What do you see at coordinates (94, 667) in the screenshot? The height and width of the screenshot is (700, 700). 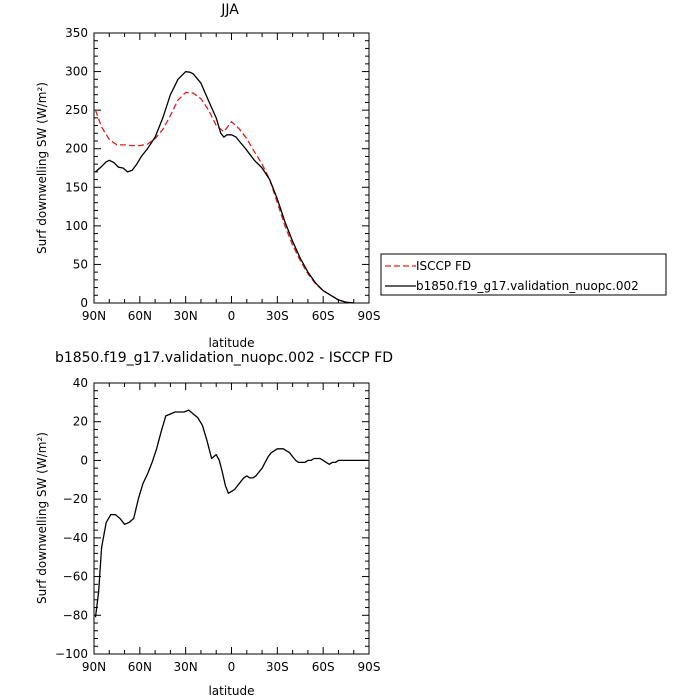 I see `bottom-xtick-label: 90N` at bounding box center [94, 667].